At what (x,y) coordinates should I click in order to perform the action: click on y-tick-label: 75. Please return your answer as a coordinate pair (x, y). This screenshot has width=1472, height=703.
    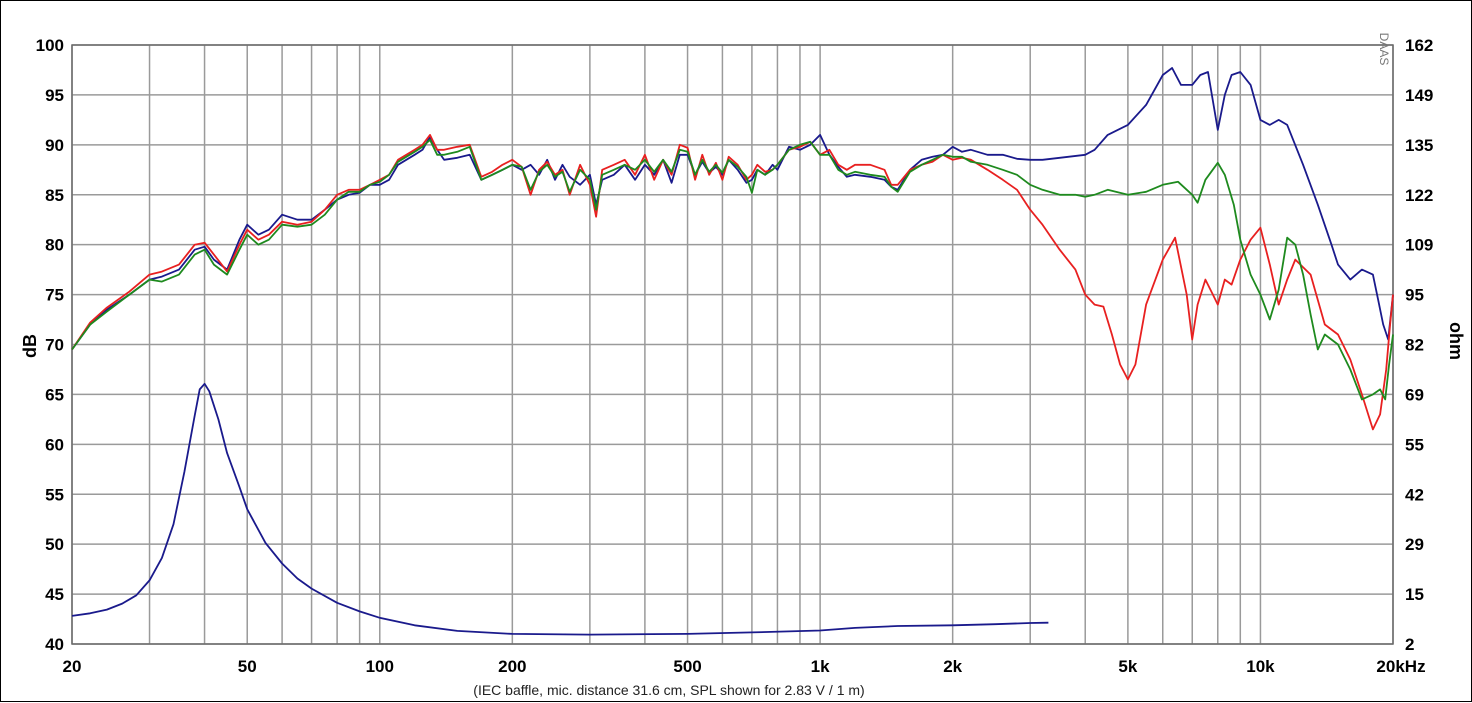
    Looking at the image, I should click on (54, 295).